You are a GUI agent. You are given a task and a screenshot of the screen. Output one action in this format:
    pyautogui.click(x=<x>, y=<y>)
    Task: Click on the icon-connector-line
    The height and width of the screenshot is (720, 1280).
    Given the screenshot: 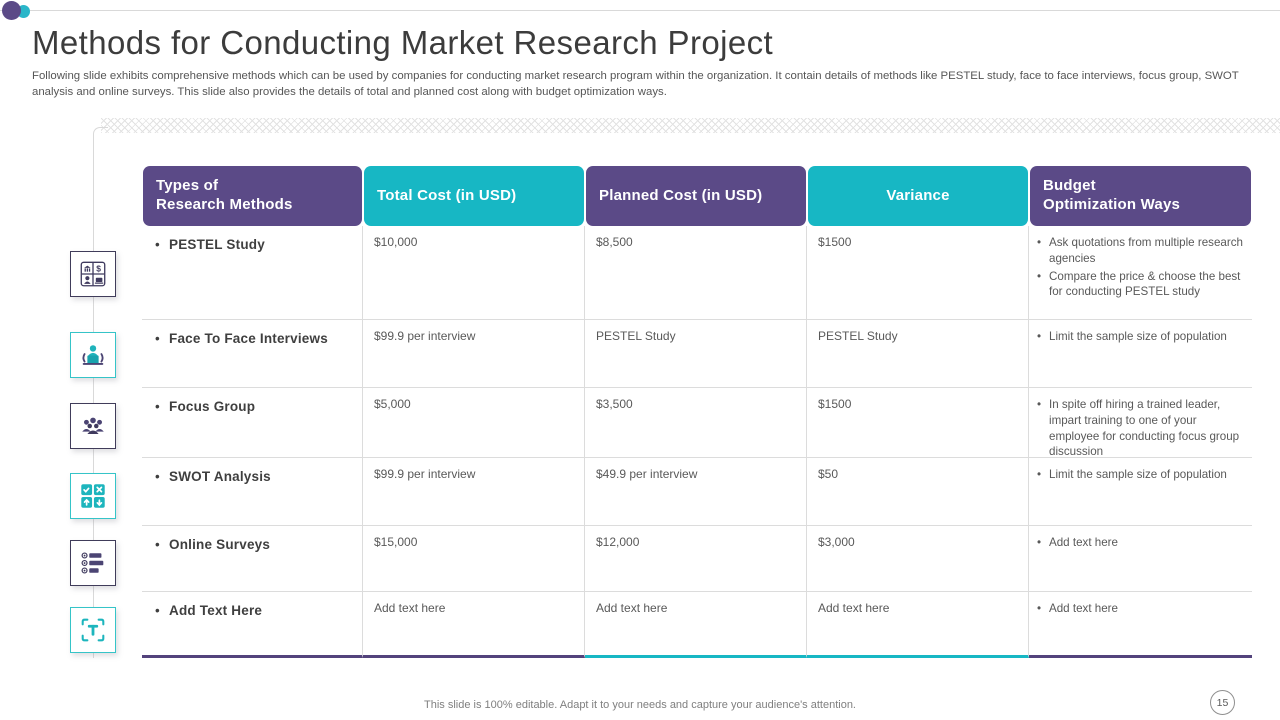 What is the action you would take?
    pyautogui.click(x=100, y=392)
    